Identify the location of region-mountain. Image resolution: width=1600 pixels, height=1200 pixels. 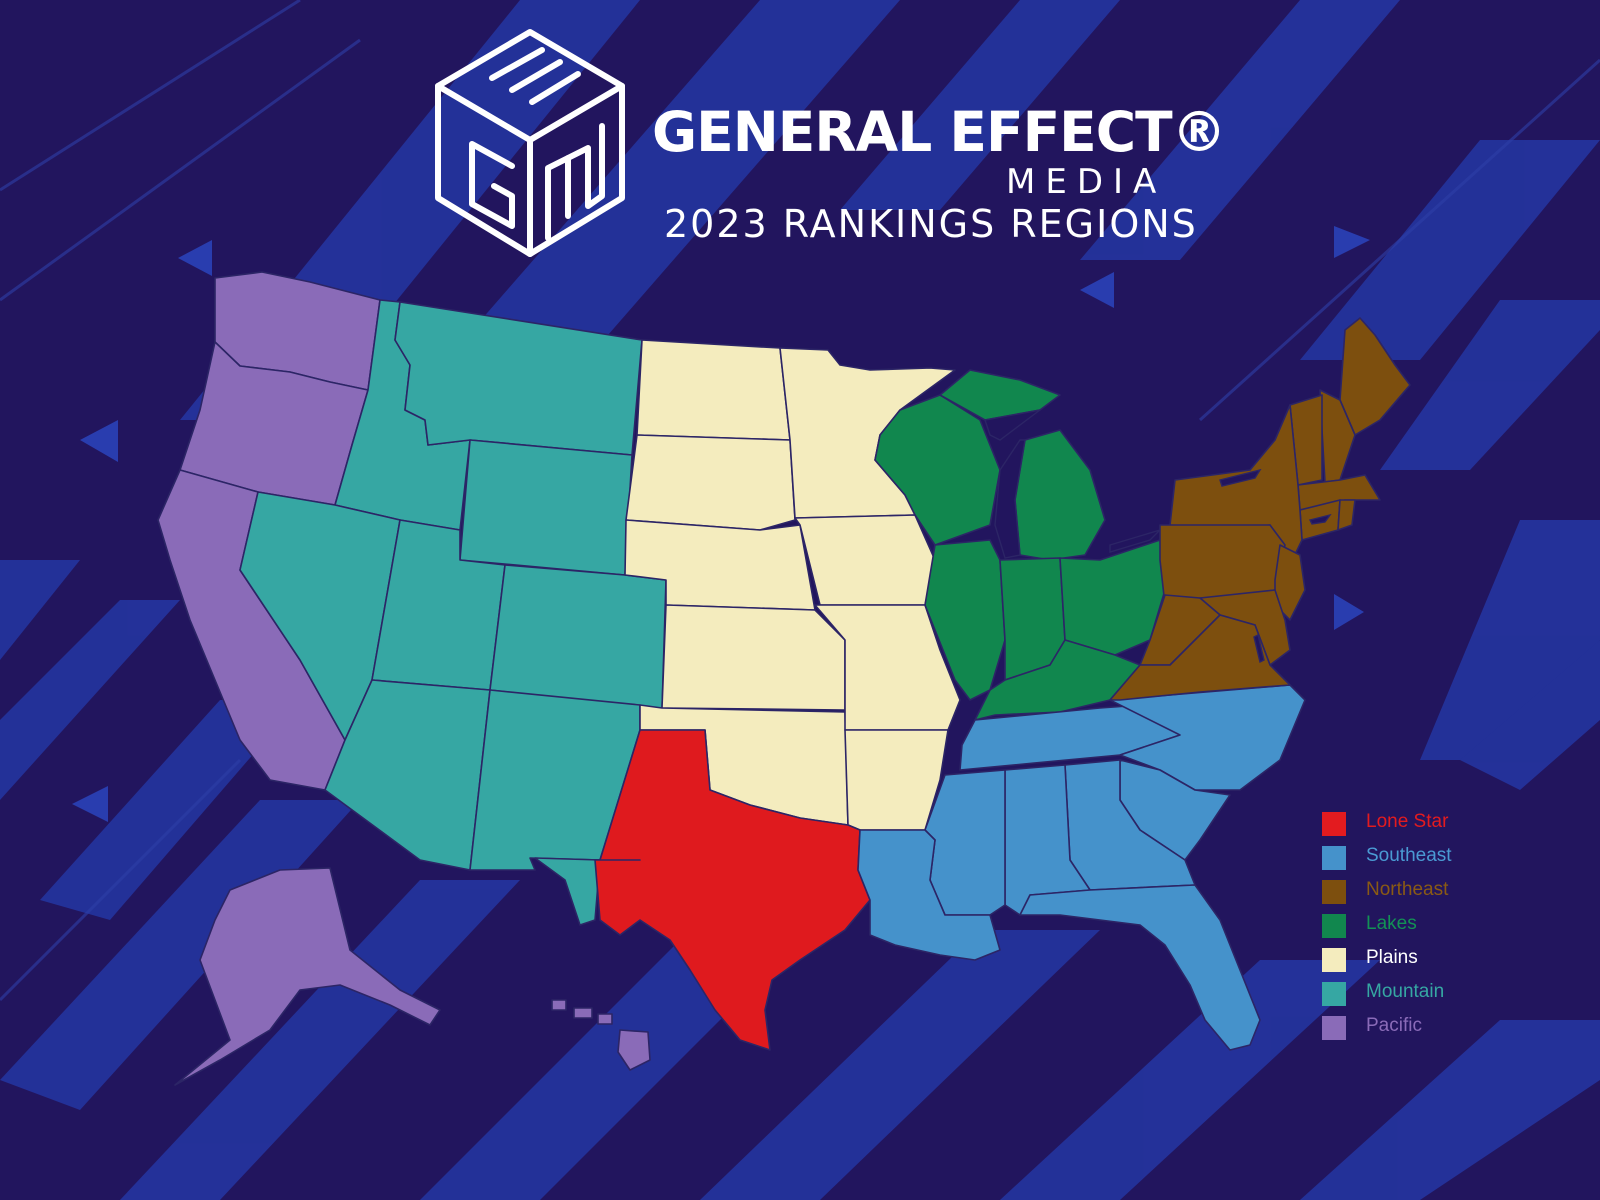
(453, 612).